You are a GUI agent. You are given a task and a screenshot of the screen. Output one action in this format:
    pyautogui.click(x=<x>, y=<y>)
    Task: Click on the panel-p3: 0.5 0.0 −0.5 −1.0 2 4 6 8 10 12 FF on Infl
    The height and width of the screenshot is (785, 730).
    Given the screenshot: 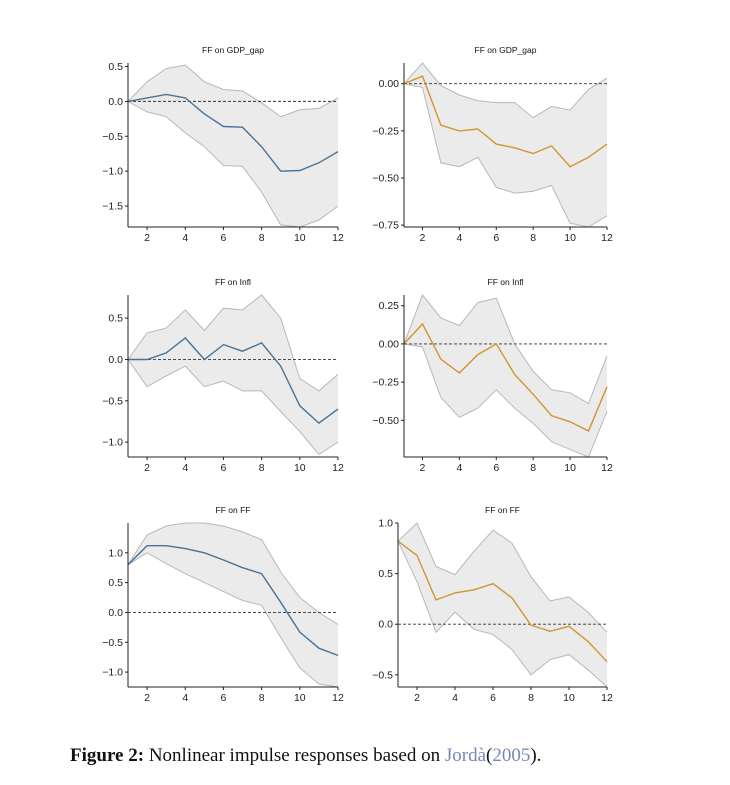 What is the action you would take?
    pyautogui.click(x=223, y=375)
    